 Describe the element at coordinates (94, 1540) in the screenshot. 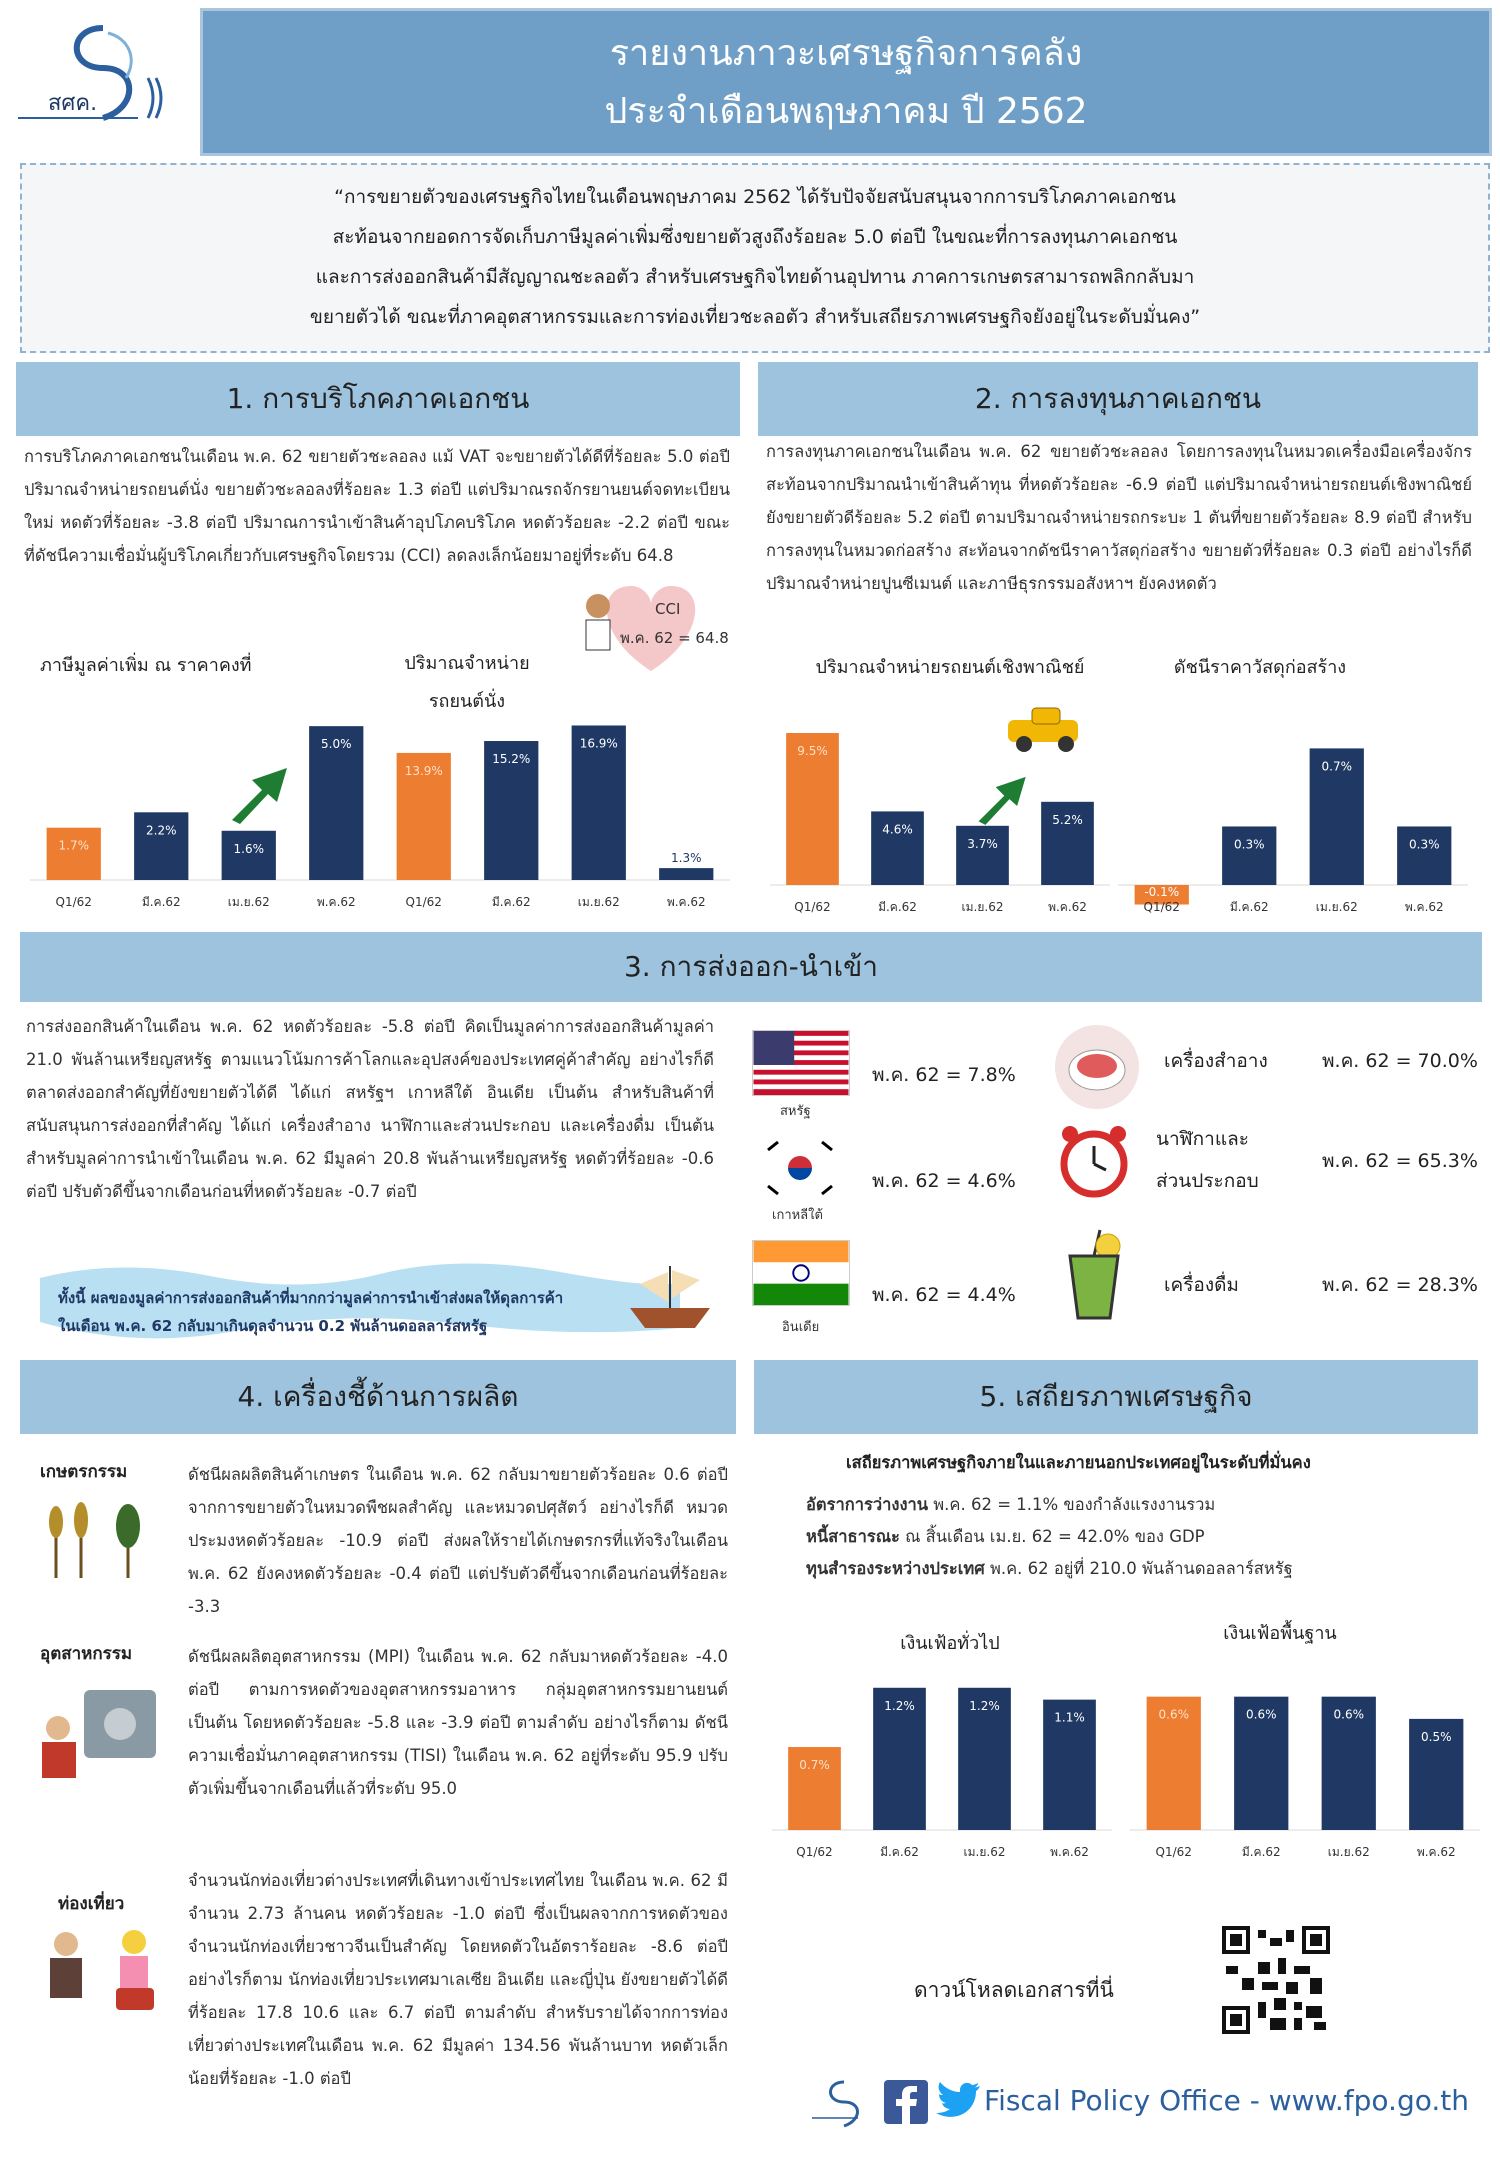

I see `crops-icon` at that location.